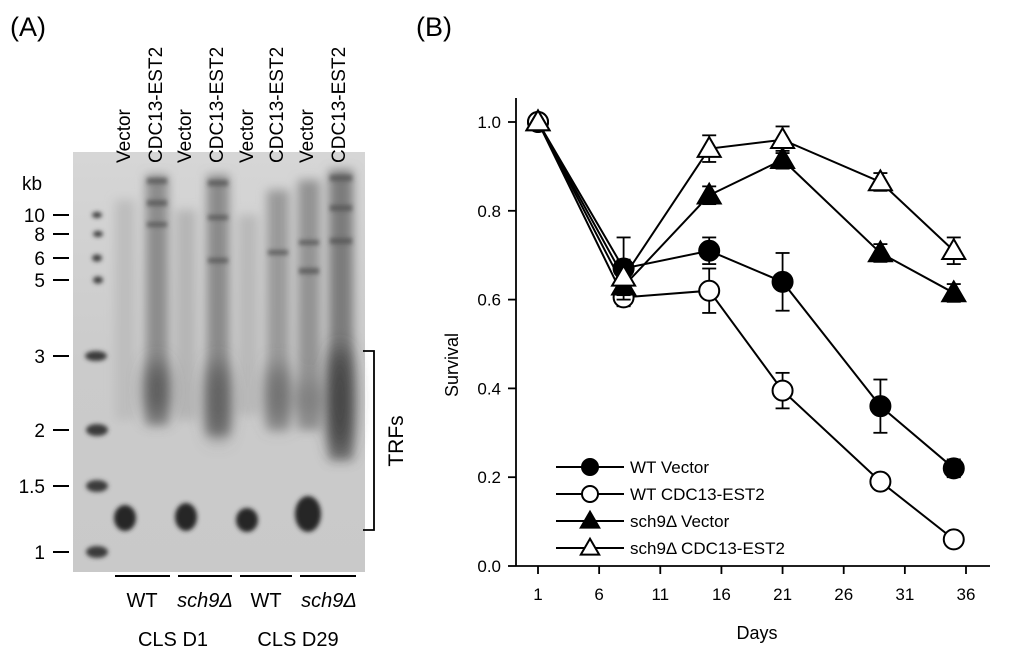 The height and width of the screenshot is (661, 1020). Describe the element at coordinates (489, 388) in the screenshot. I see `y-tick-label: 0.4` at that location.